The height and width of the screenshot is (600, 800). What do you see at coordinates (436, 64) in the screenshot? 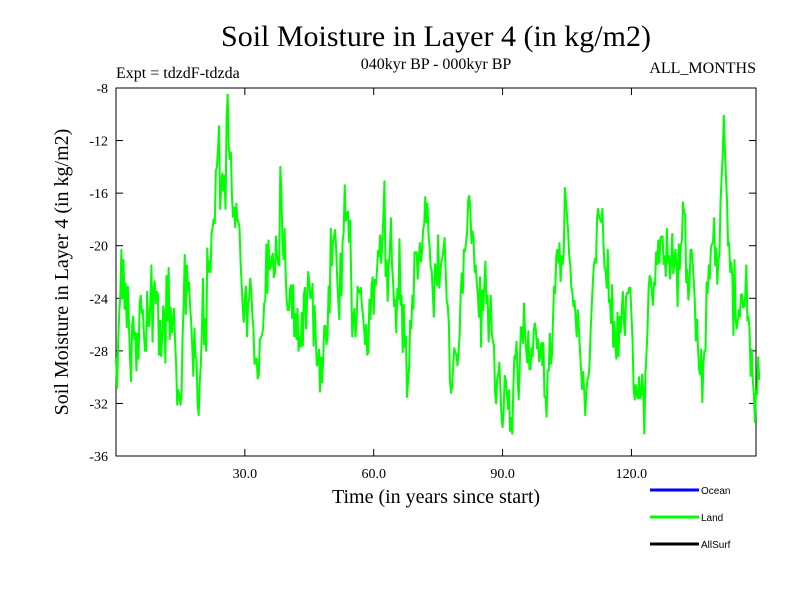
I see `chart-subtitle-center: 040kyr BP - 000kyr BP` at bounding box center [436, 64].